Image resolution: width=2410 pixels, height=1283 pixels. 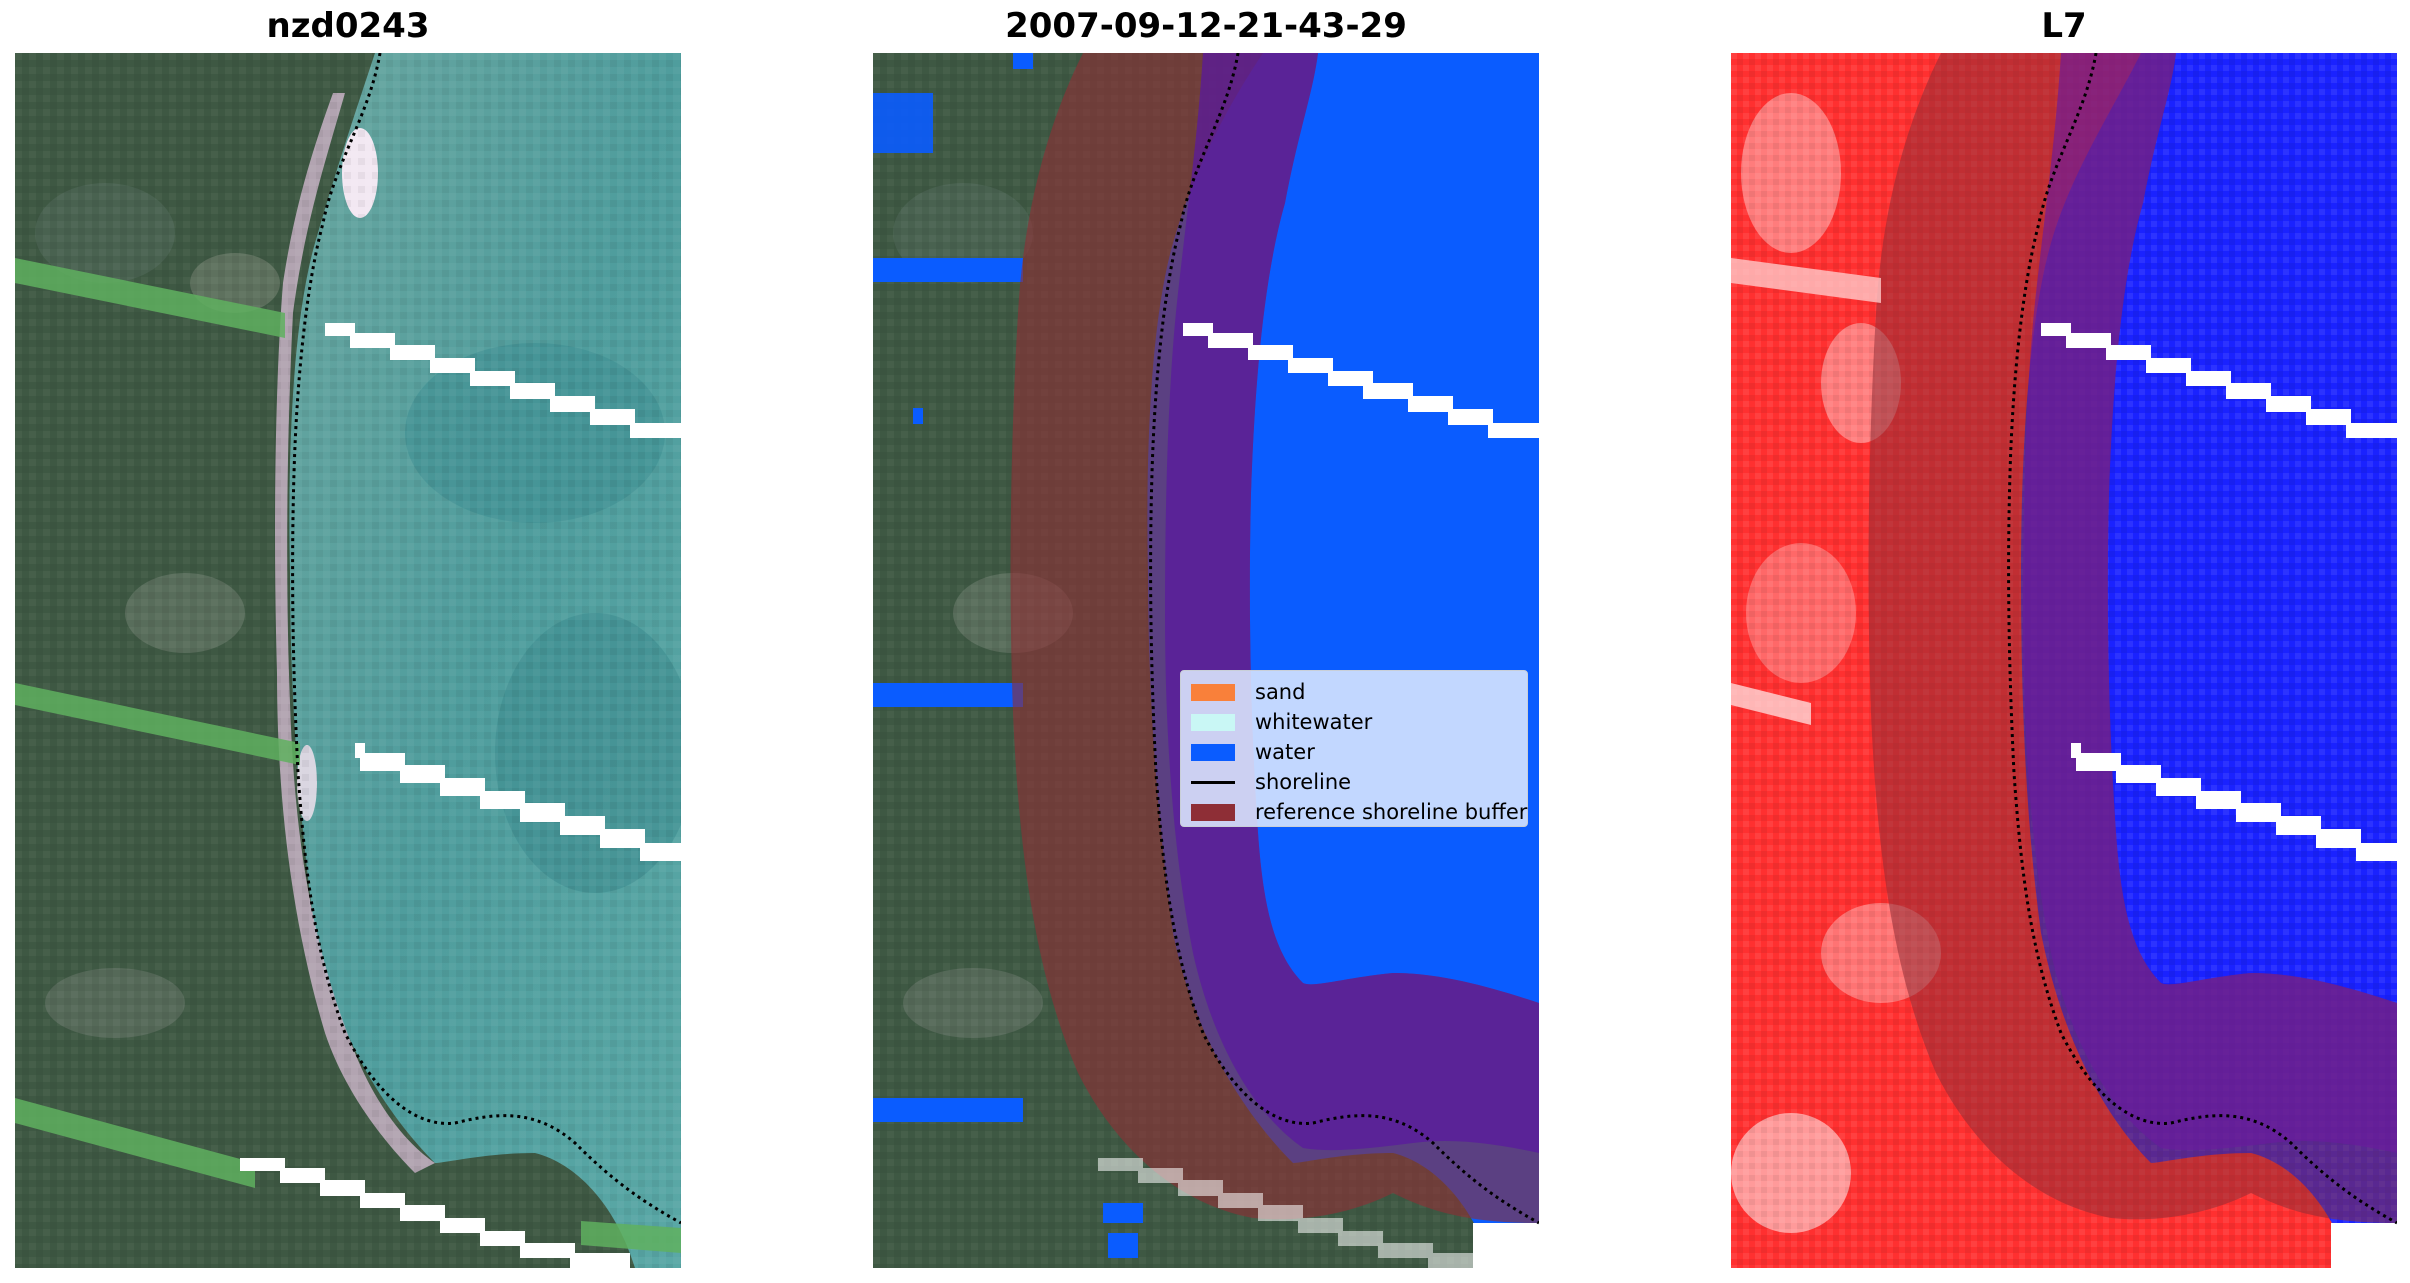 What do you see at coordinates (1354, 782) in the screenshot?
I see `legend-item-shoreline: shoreline` at bounding box center [1354, 782].